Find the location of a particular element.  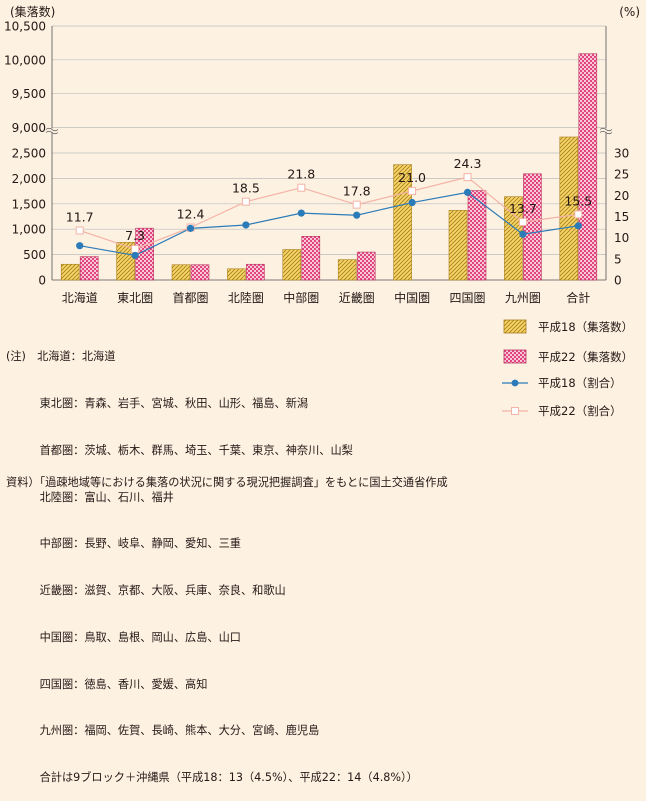

left-axis-label: (集落数) is located at coordinates (32, 11).